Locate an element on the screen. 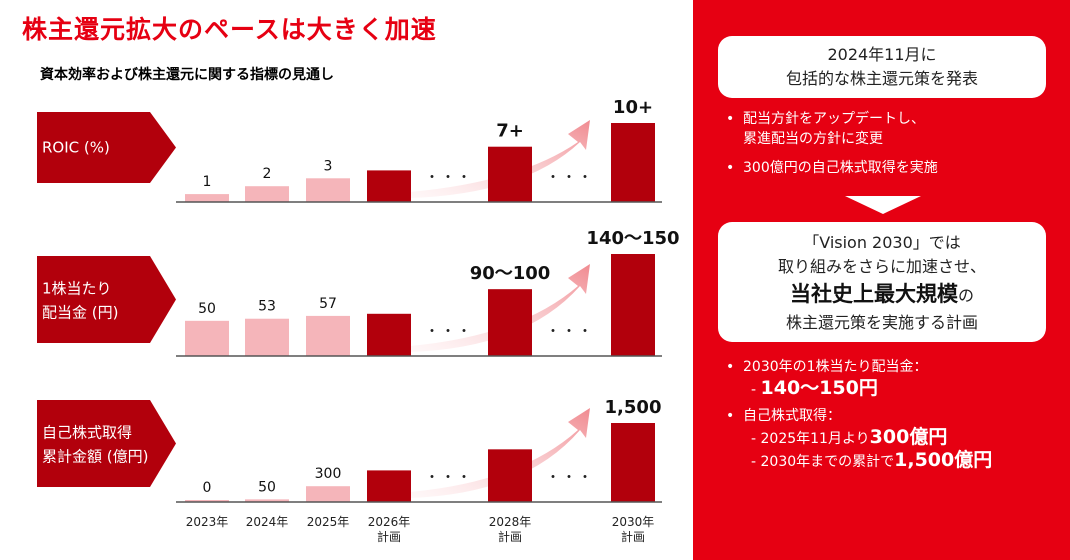 This screenshot has height=560, width=1070. buyback1-prefix: - 2025年11月より is located at coordinates (810, 439).